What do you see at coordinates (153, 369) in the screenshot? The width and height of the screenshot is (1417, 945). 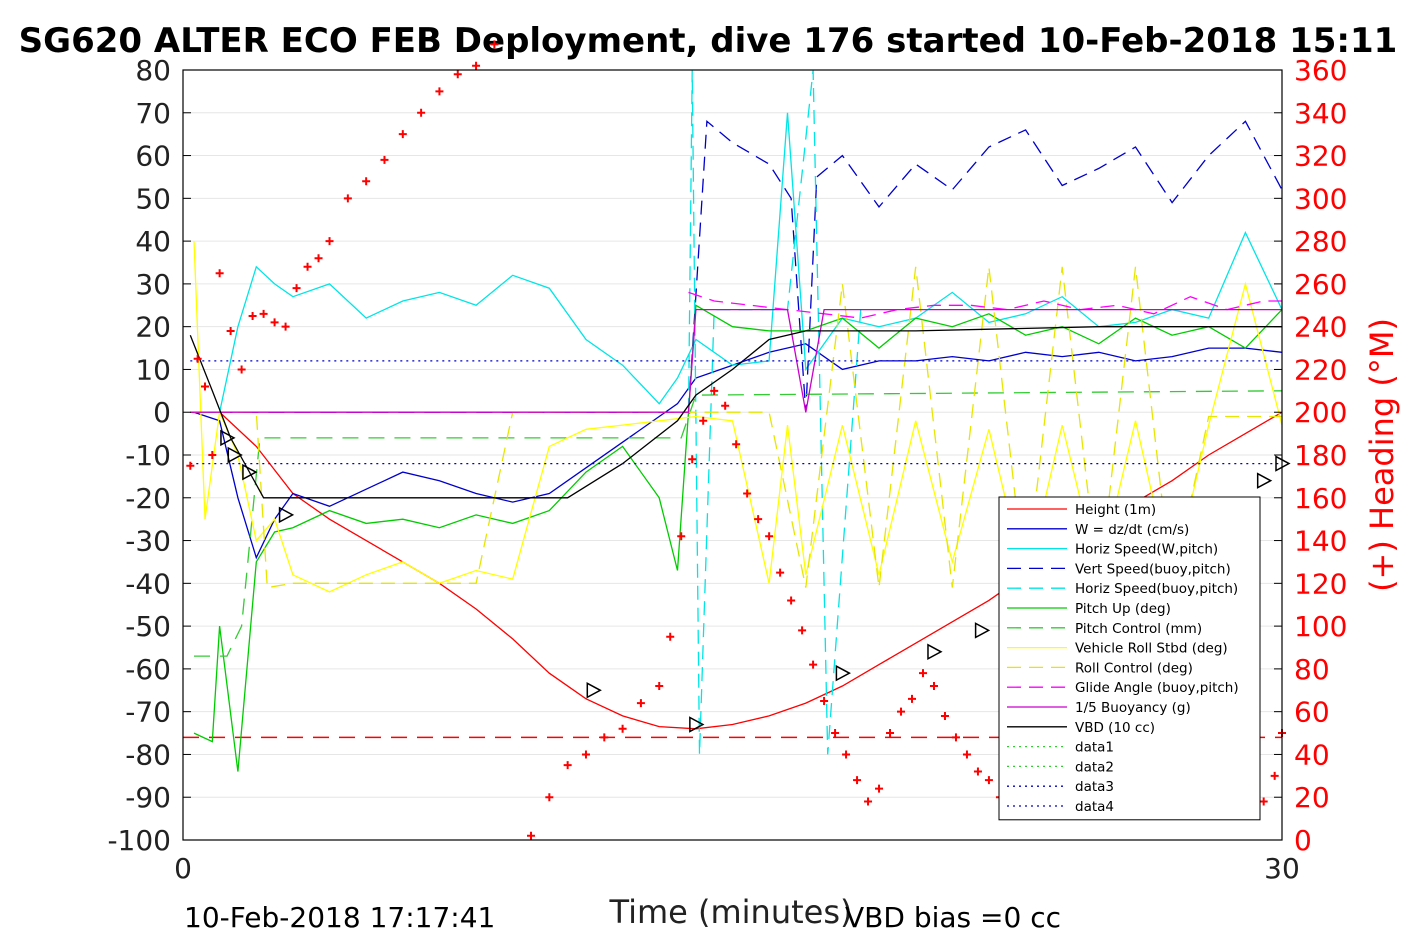 I see `y-tick-label: 10` at bounding box center [153, 369].